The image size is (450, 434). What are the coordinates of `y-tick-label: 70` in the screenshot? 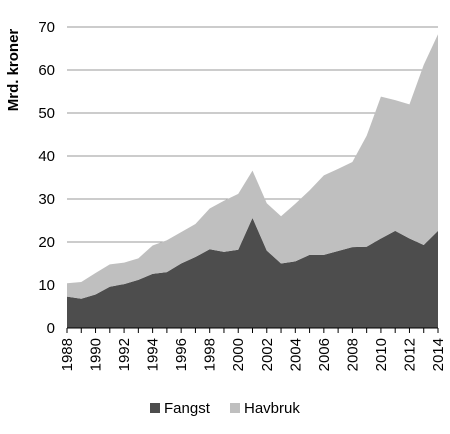 It's located at (46, 27).